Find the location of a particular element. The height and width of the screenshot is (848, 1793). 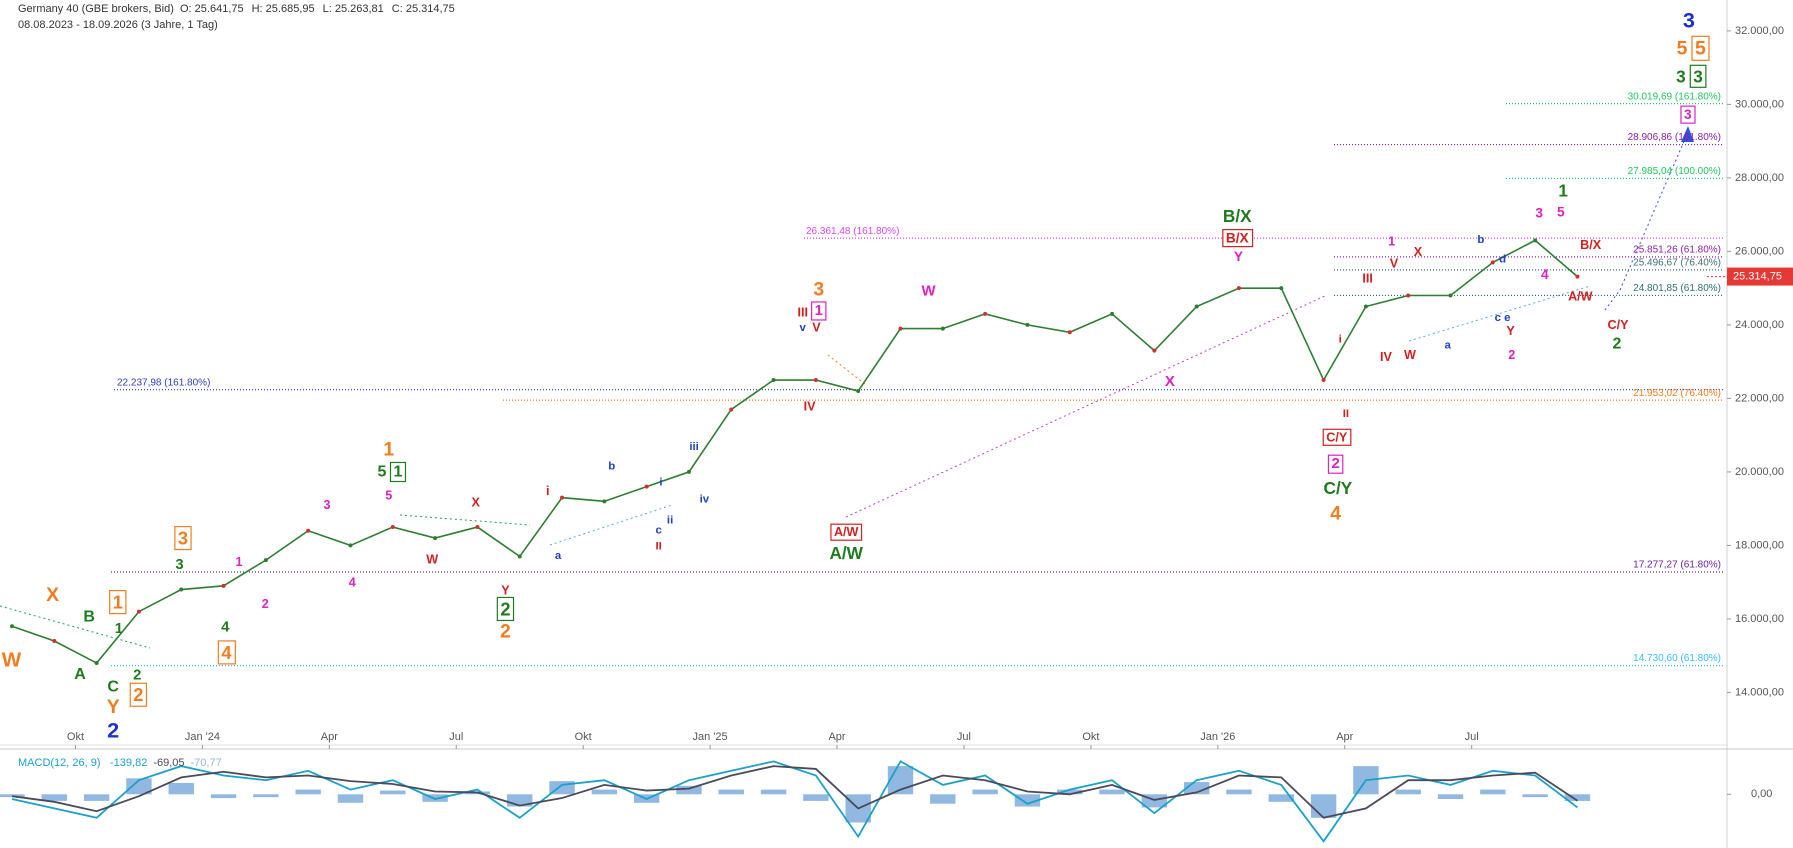

fib-label: 28.906,86 (161.80%) is located at coordinates (1674, 137).